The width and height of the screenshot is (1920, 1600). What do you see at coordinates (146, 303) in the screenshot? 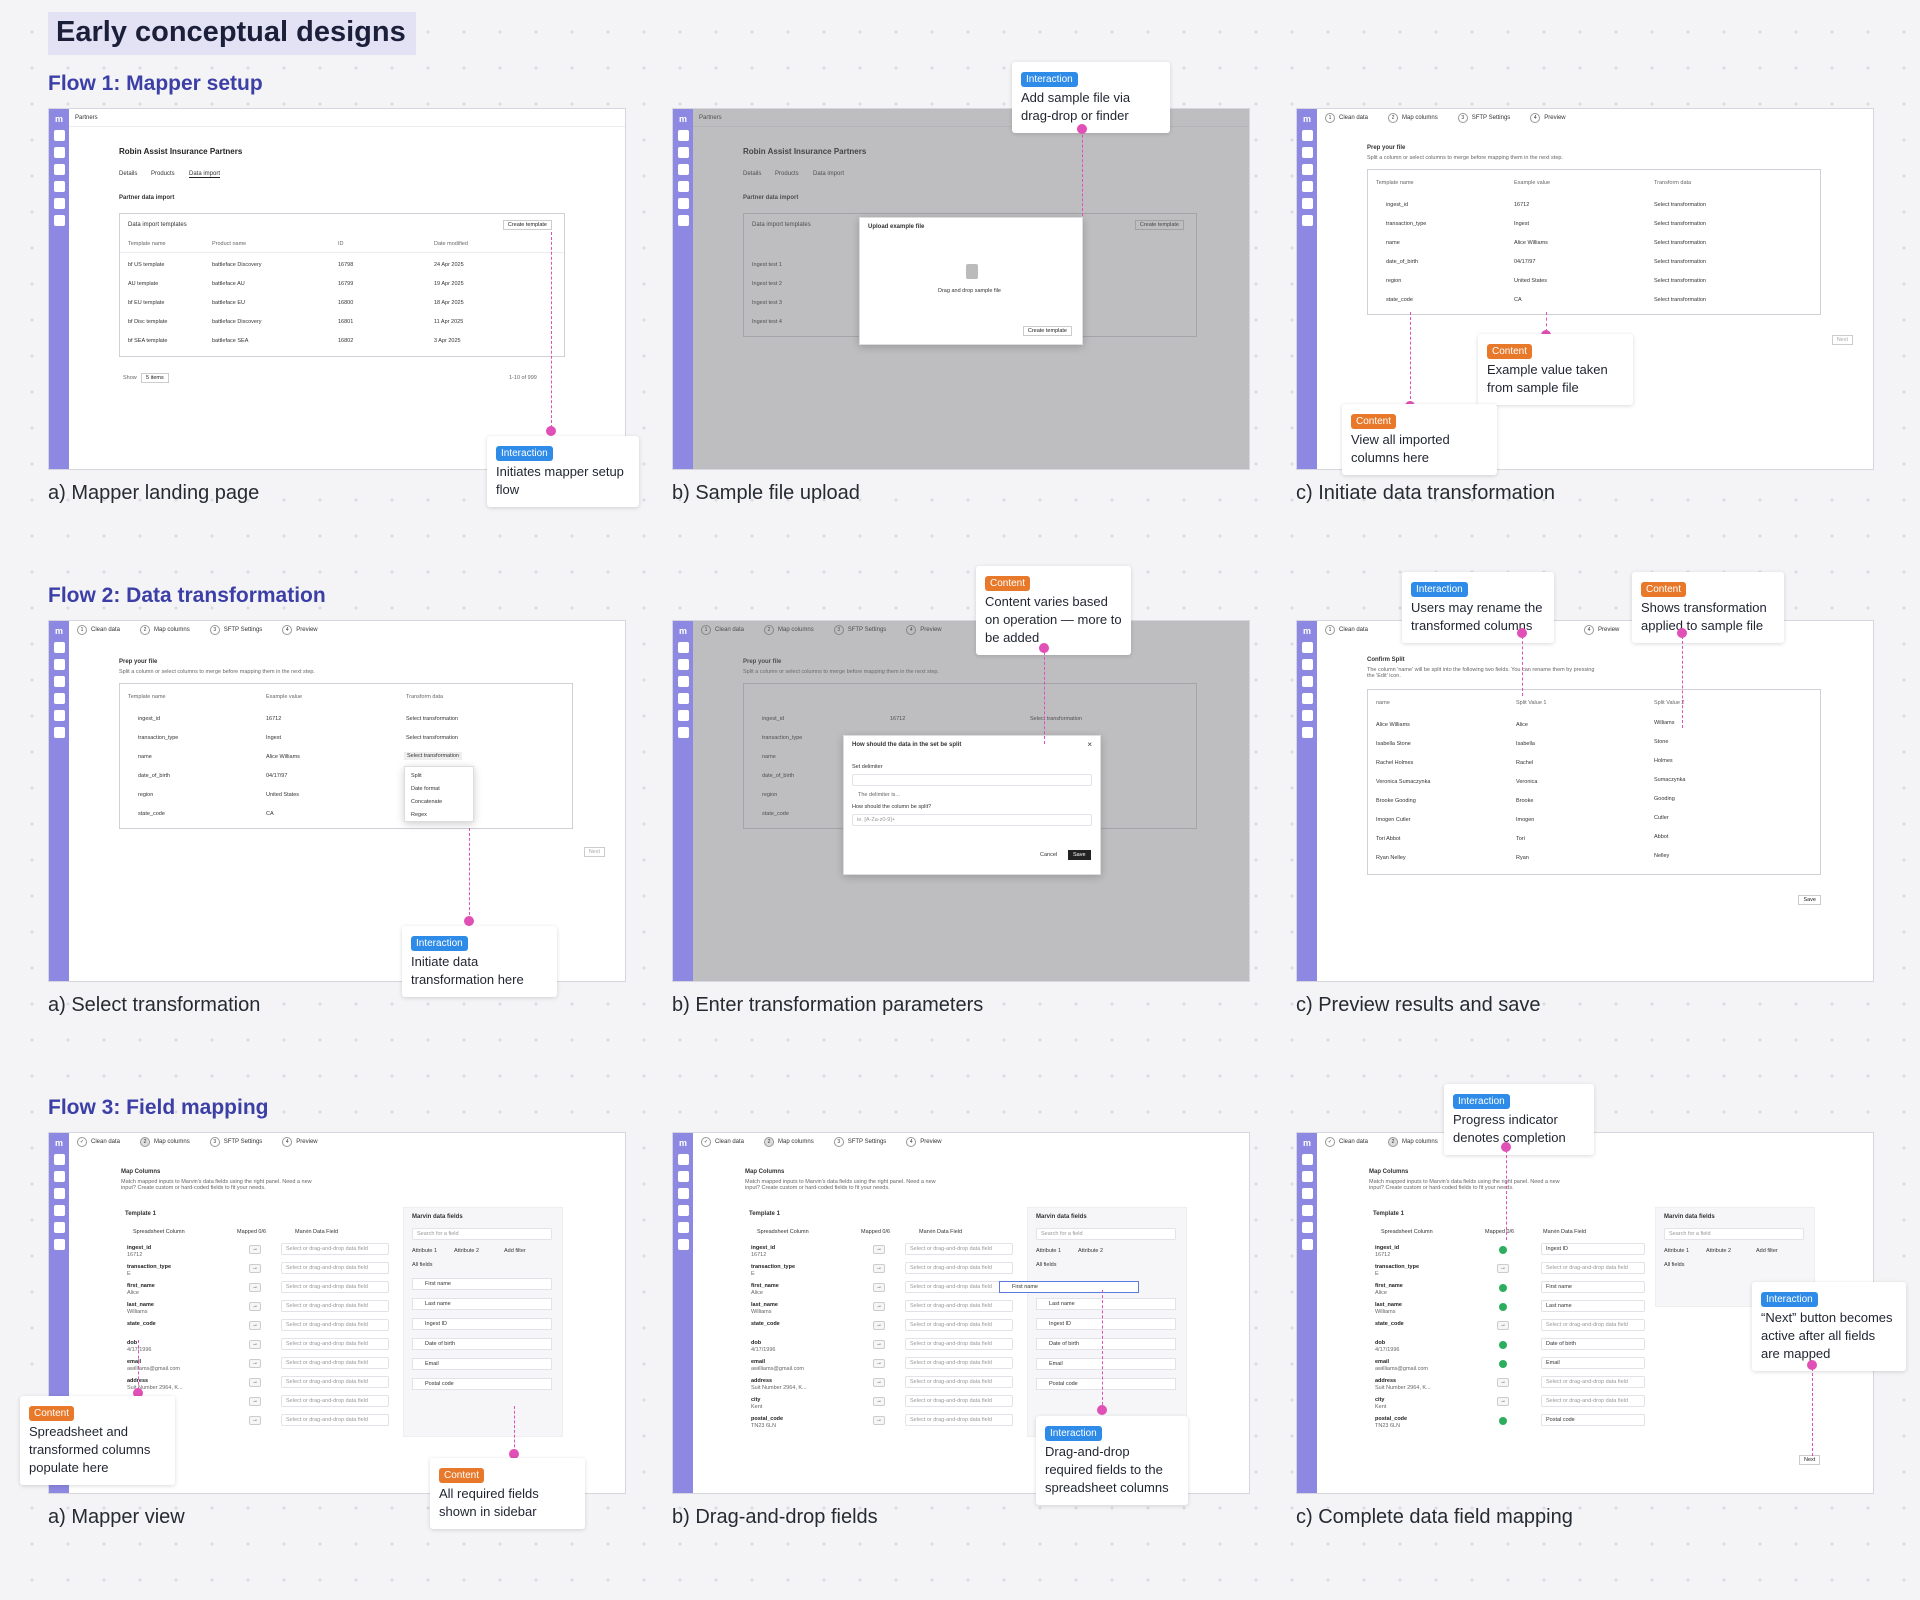
I see `table-row: bf EU template` at bounding box center [146, 303].